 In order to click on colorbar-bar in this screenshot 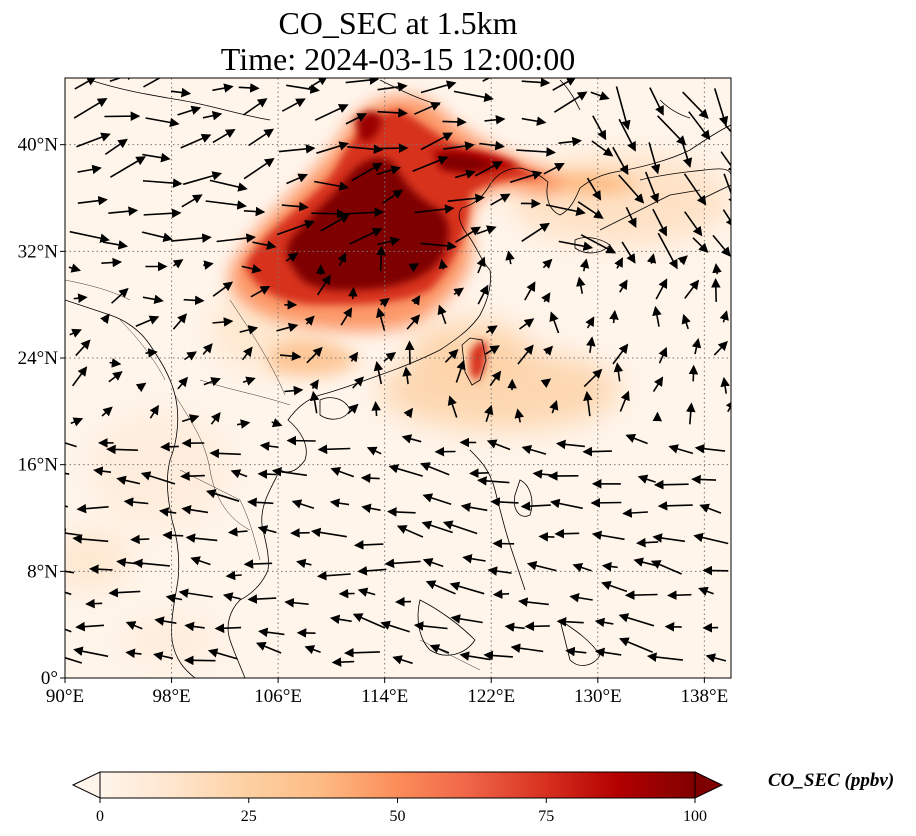, I will do `click(397, 785)`.